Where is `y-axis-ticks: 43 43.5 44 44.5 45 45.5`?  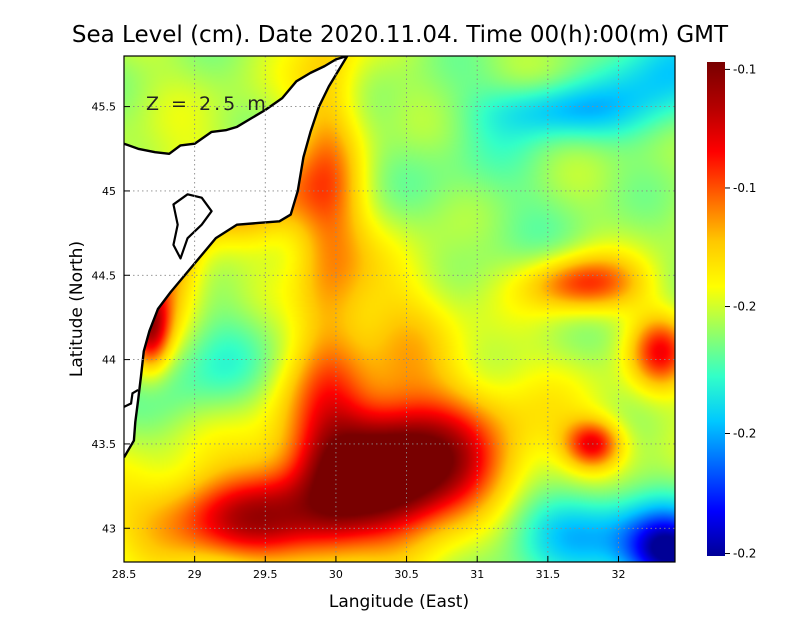 y-axis-ticks: 43 43.5 44 44.5 45 45.5 is located at coordinates (111, 318).